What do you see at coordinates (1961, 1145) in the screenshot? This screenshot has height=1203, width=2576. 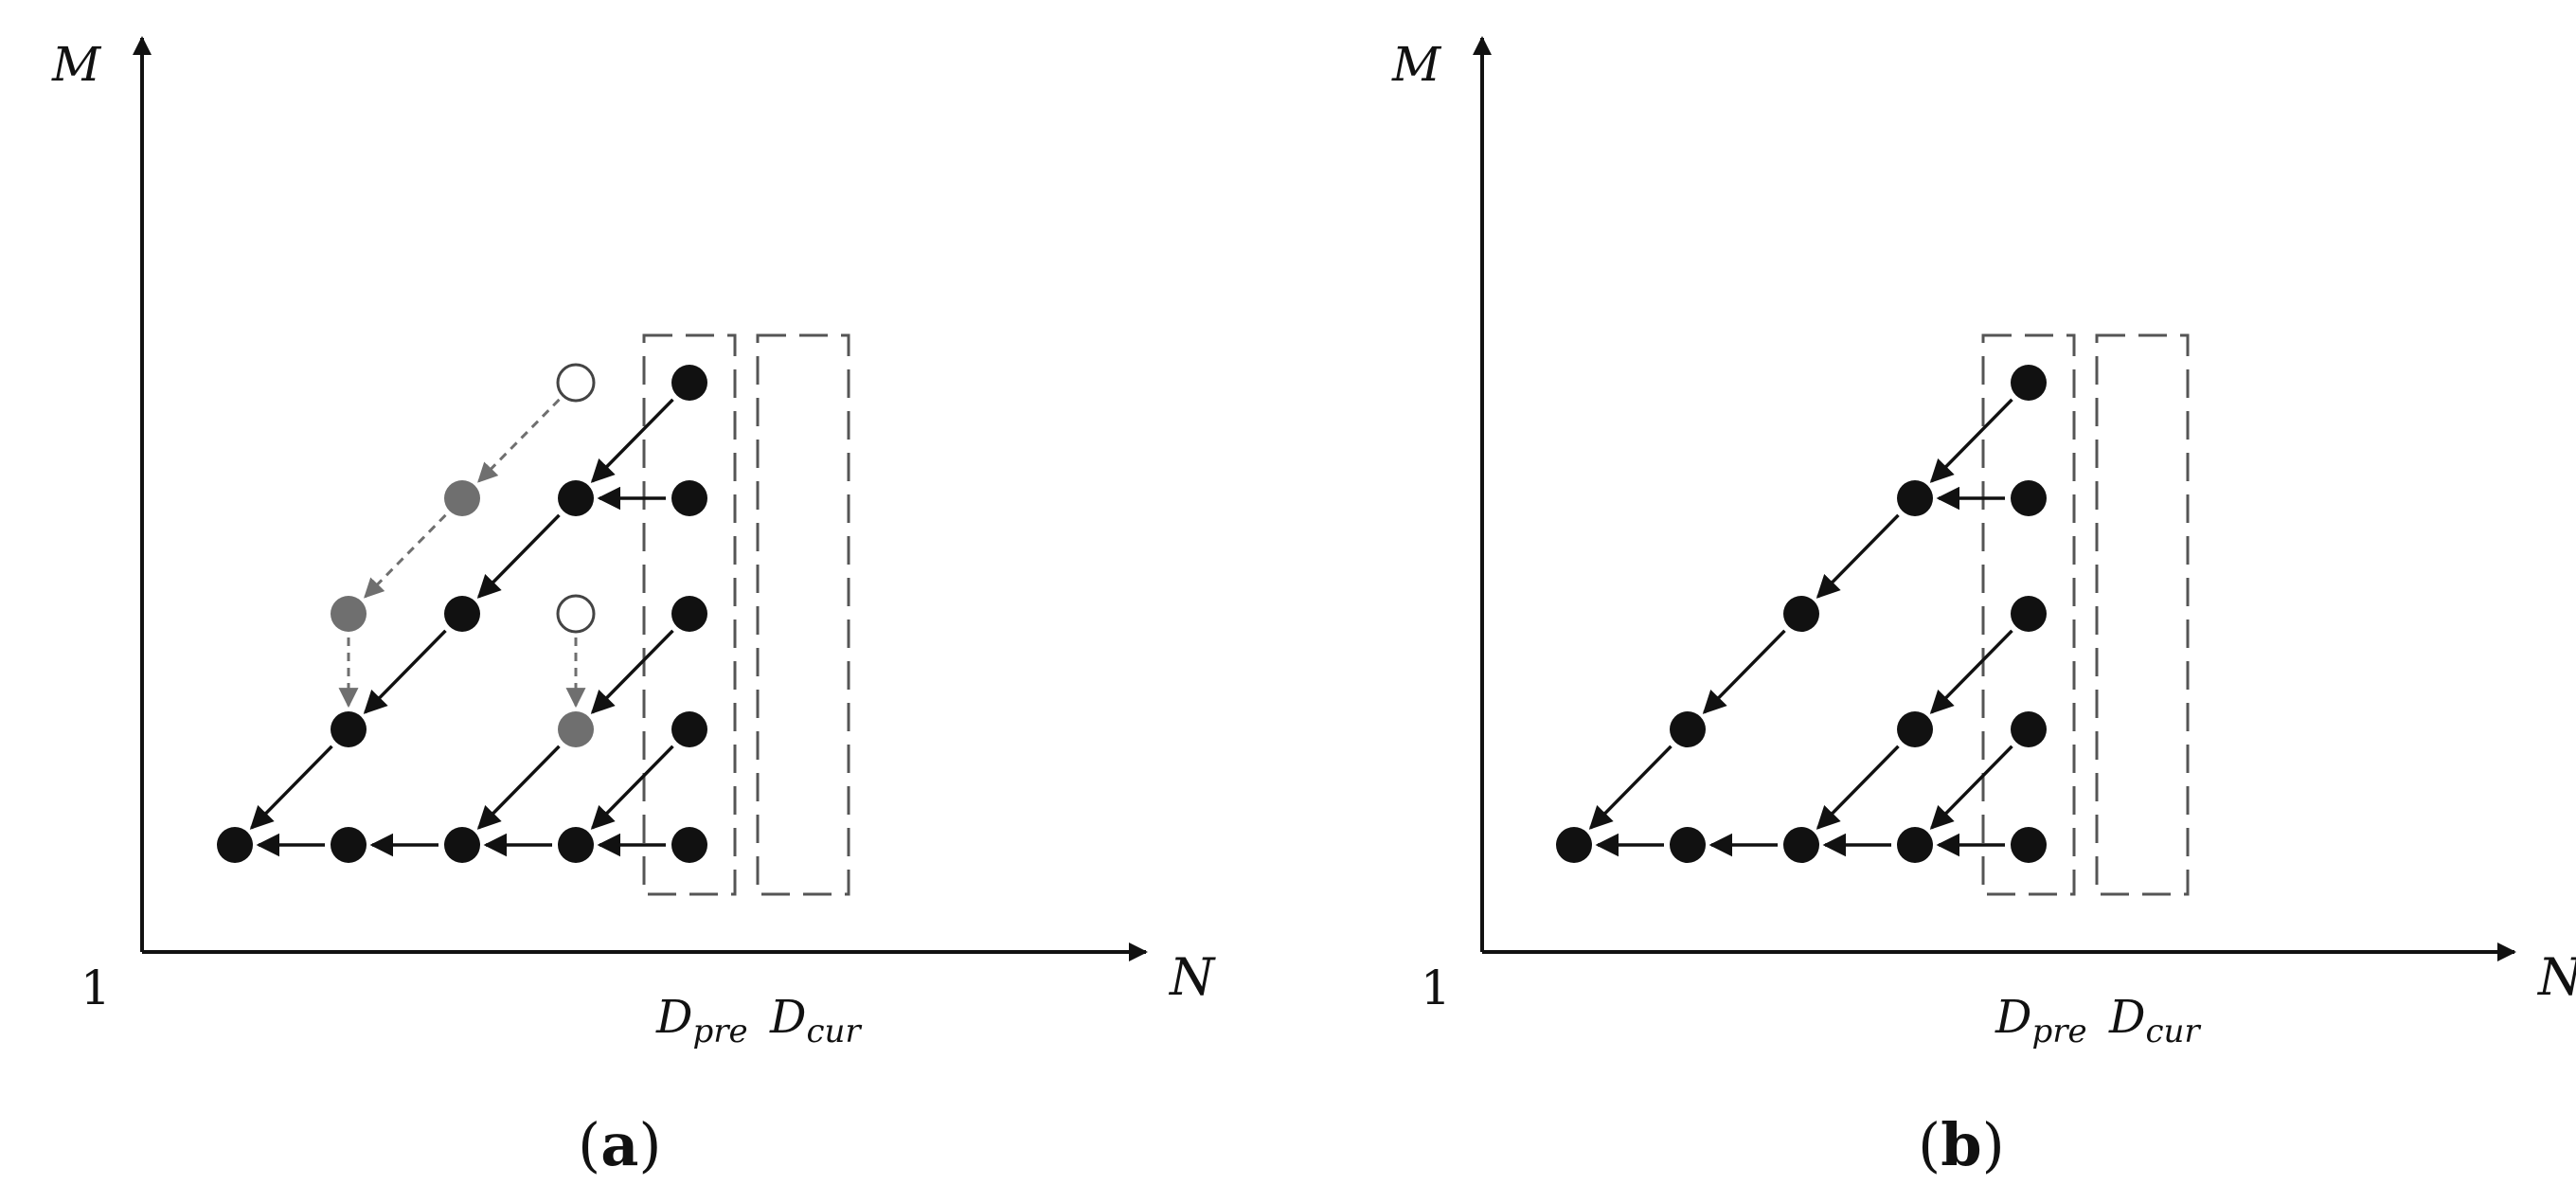 I see `panel-caption-b: (b)` at bounding box center [1961, 1145].